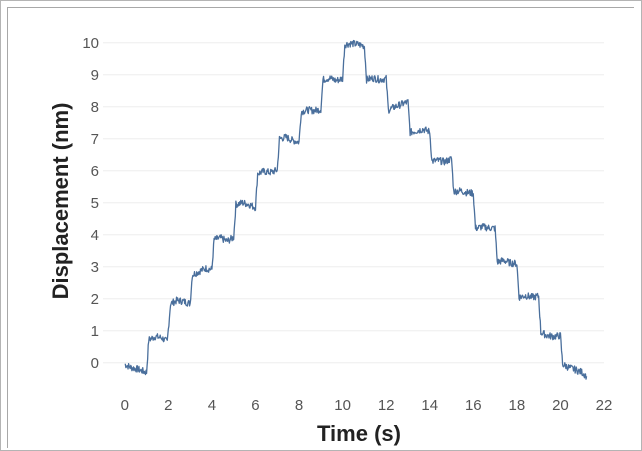 The image size is (642, 451). I want to click on y-tick-label: 3, so click(95, 267).